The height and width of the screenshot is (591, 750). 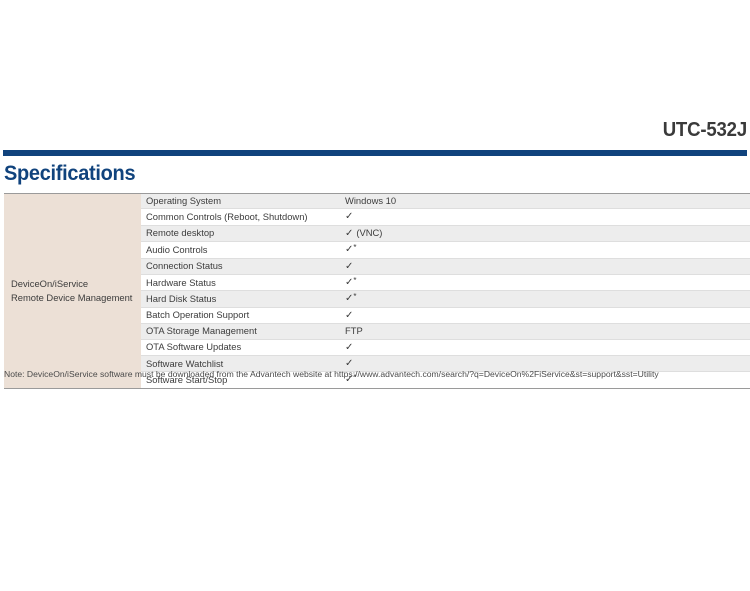 What do you see at coordinates (241, 331) in the screenshot?
I see `spec-item-label: OTA Storage Management` at bounding box center [241, 331].